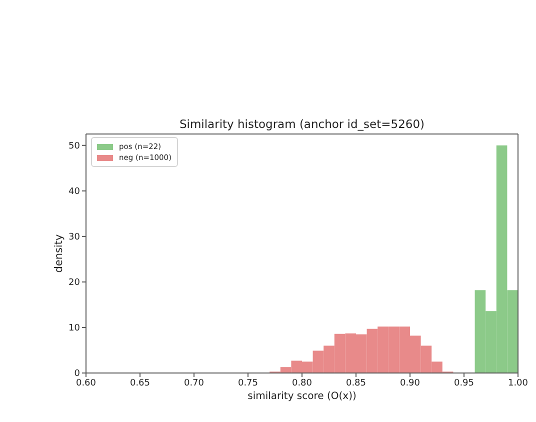 The width and height of the screenshot is (536, 422). Describe the element at coordinates (74, 192) in the screenshot. I see `y-tick-label: 40` at that location.